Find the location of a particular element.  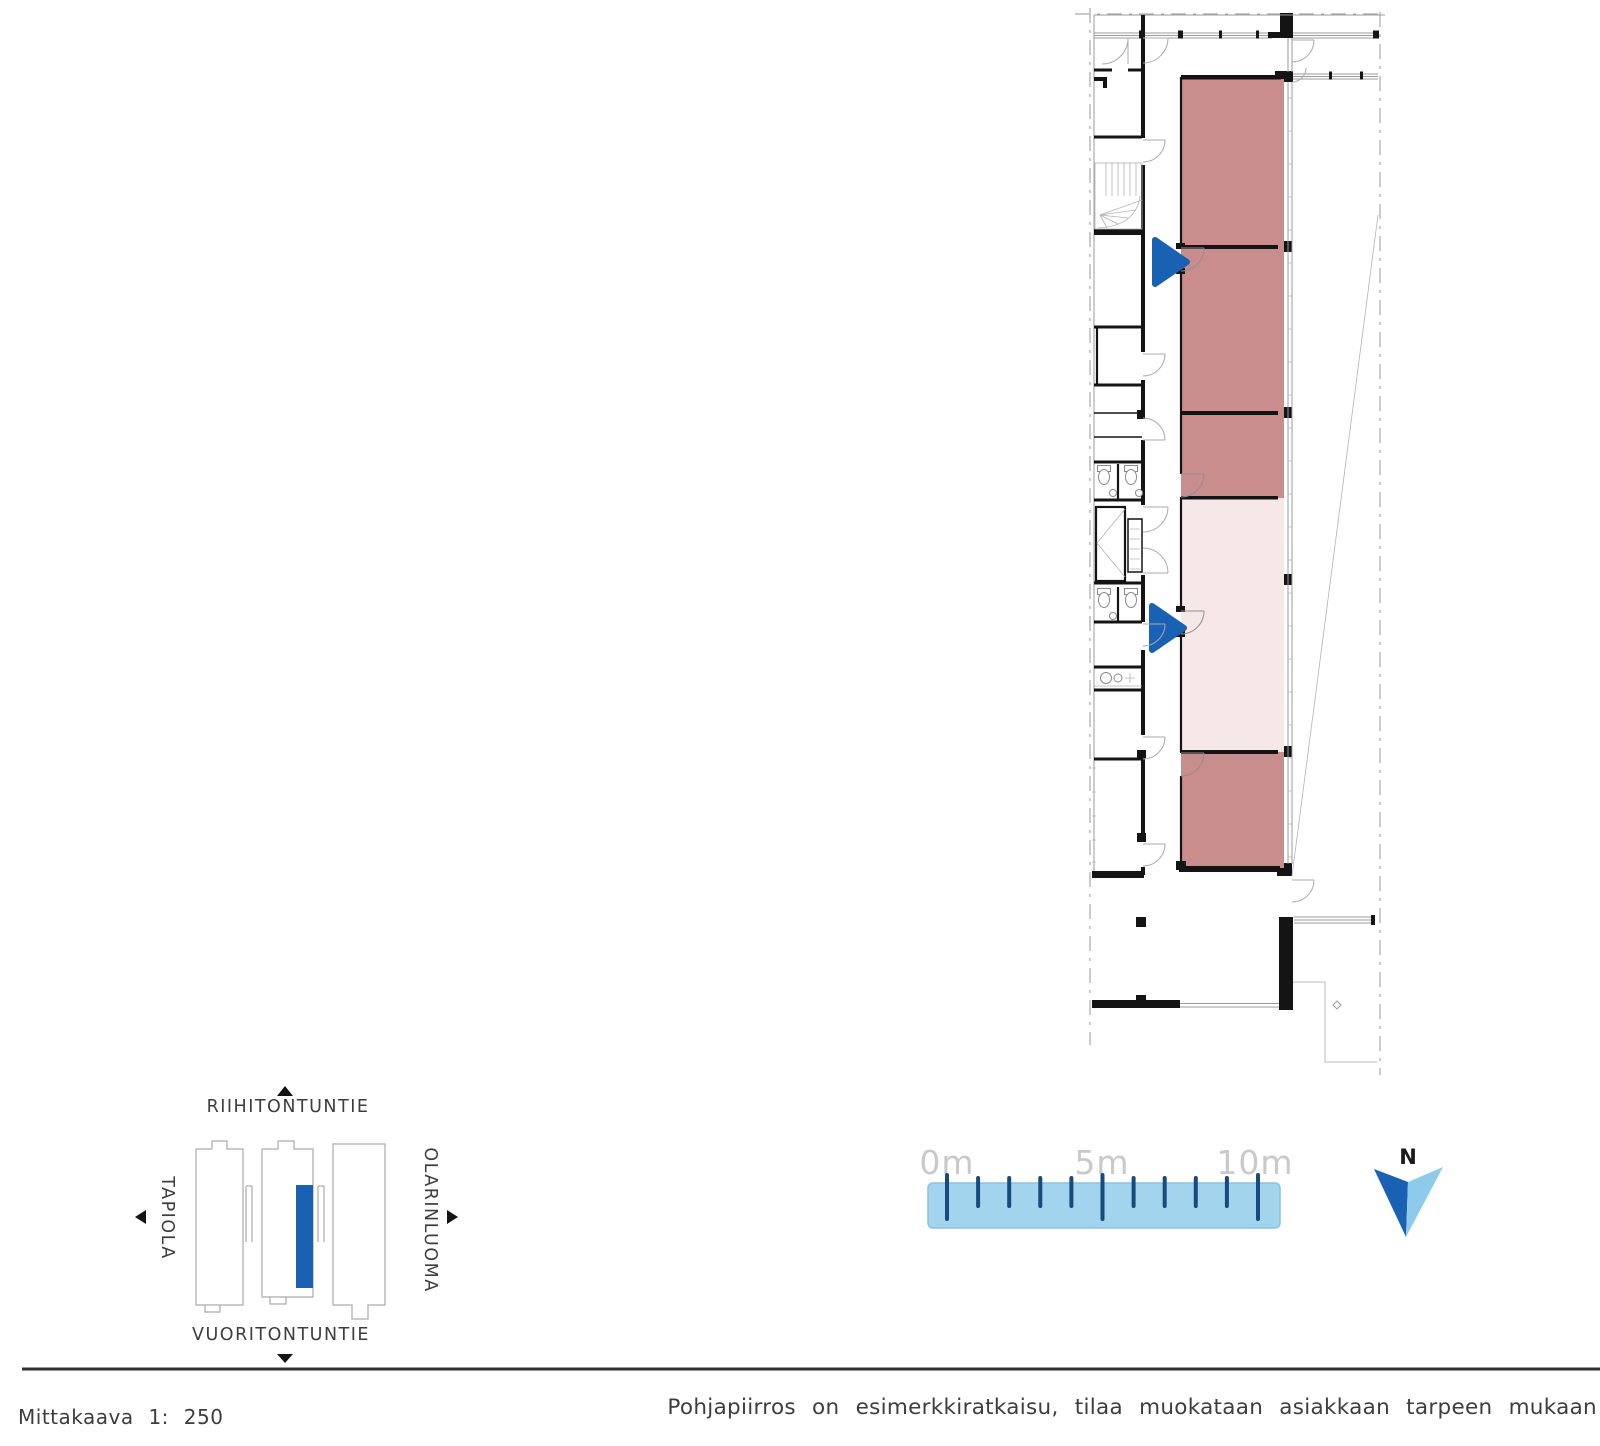

scale-bar: 0m 5m 10m is located at coordinates (1106, 1186).